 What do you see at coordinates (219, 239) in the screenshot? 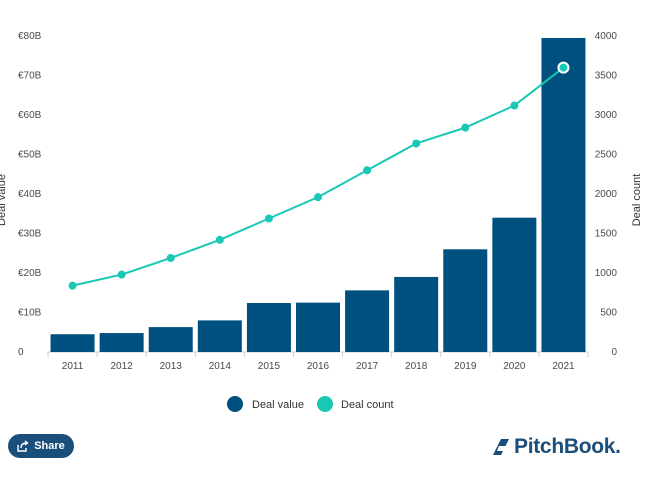
I see `point-deal-count-2014` at bounding box center [219, 239].